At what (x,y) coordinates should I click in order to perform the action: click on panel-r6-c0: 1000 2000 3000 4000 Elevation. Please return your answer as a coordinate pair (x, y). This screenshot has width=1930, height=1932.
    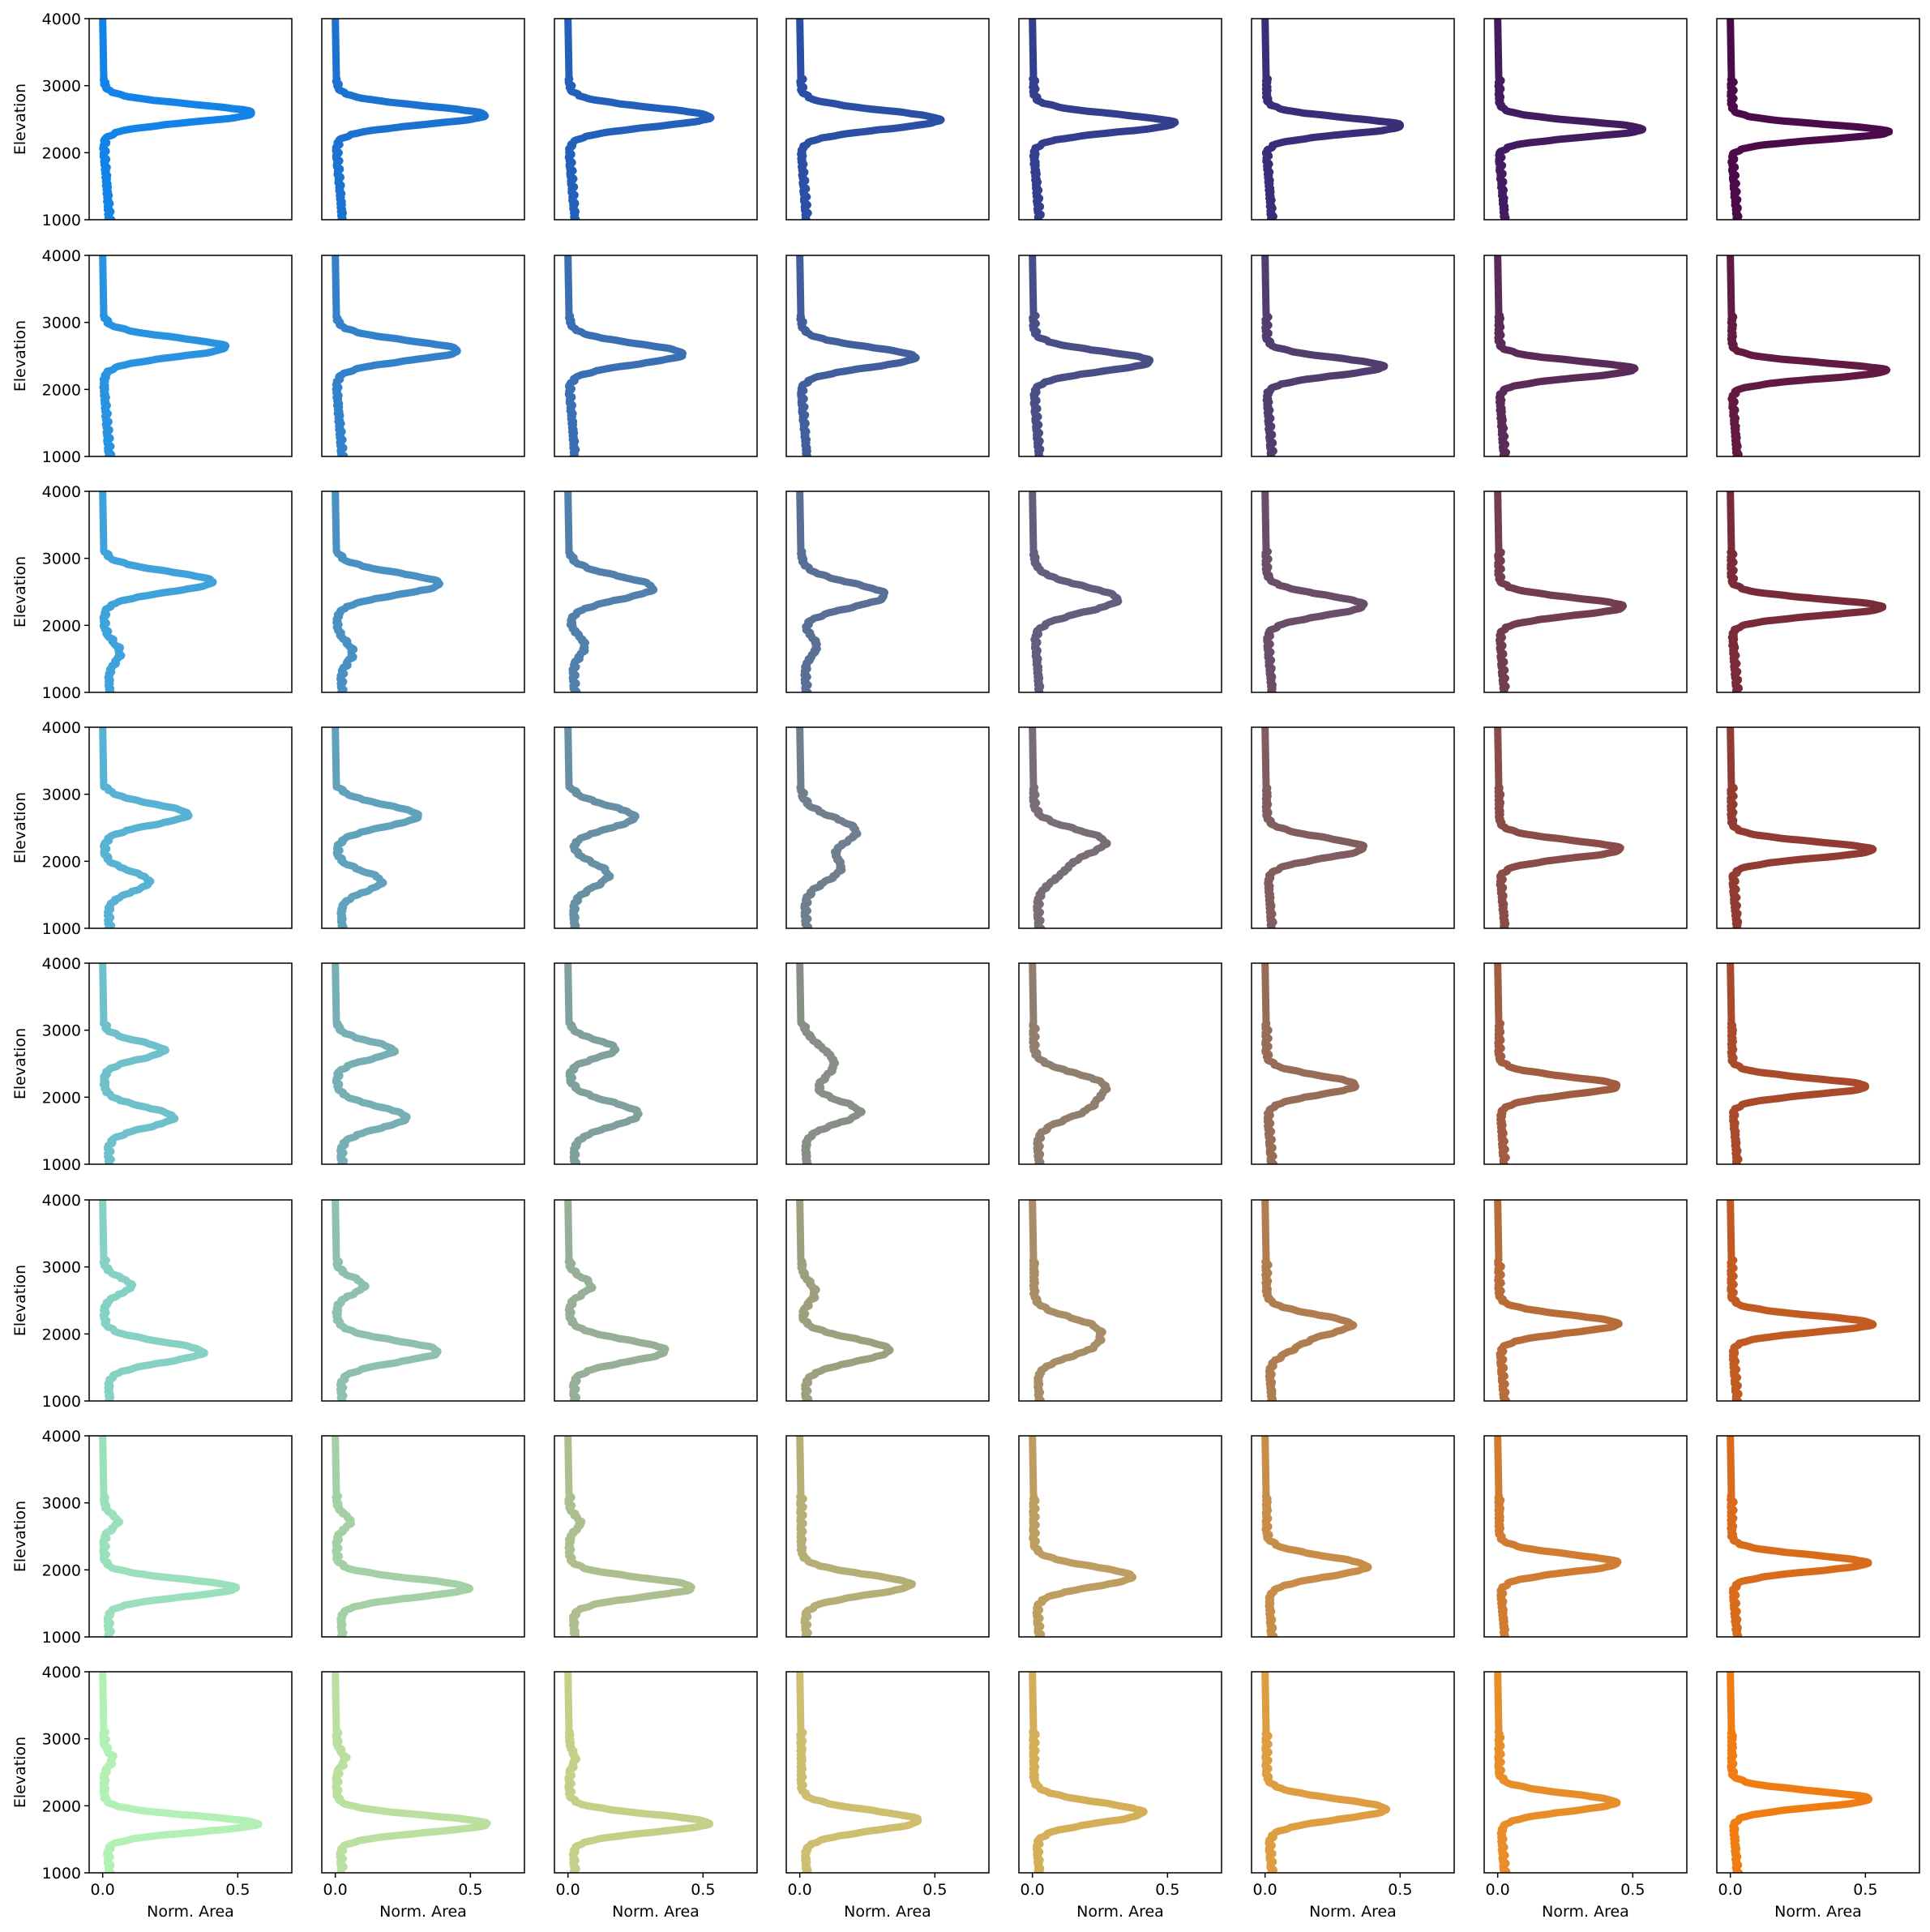
    Looking at the image, I should click on (152, 1537).